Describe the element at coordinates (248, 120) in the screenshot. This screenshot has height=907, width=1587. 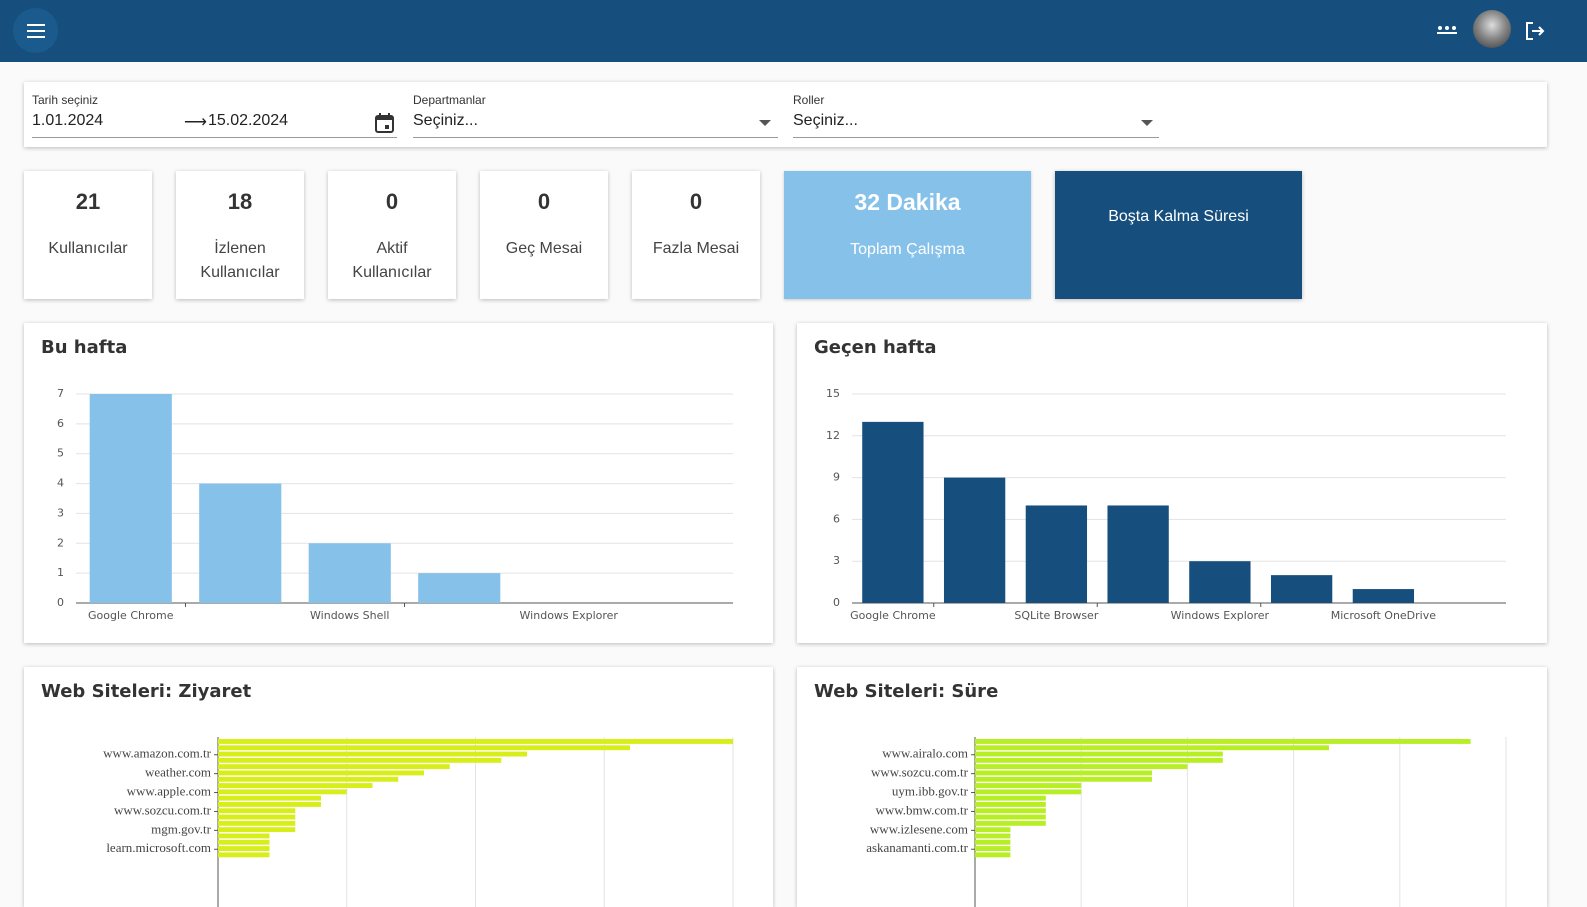
I see `date-end: 15.02.2024` at that location.